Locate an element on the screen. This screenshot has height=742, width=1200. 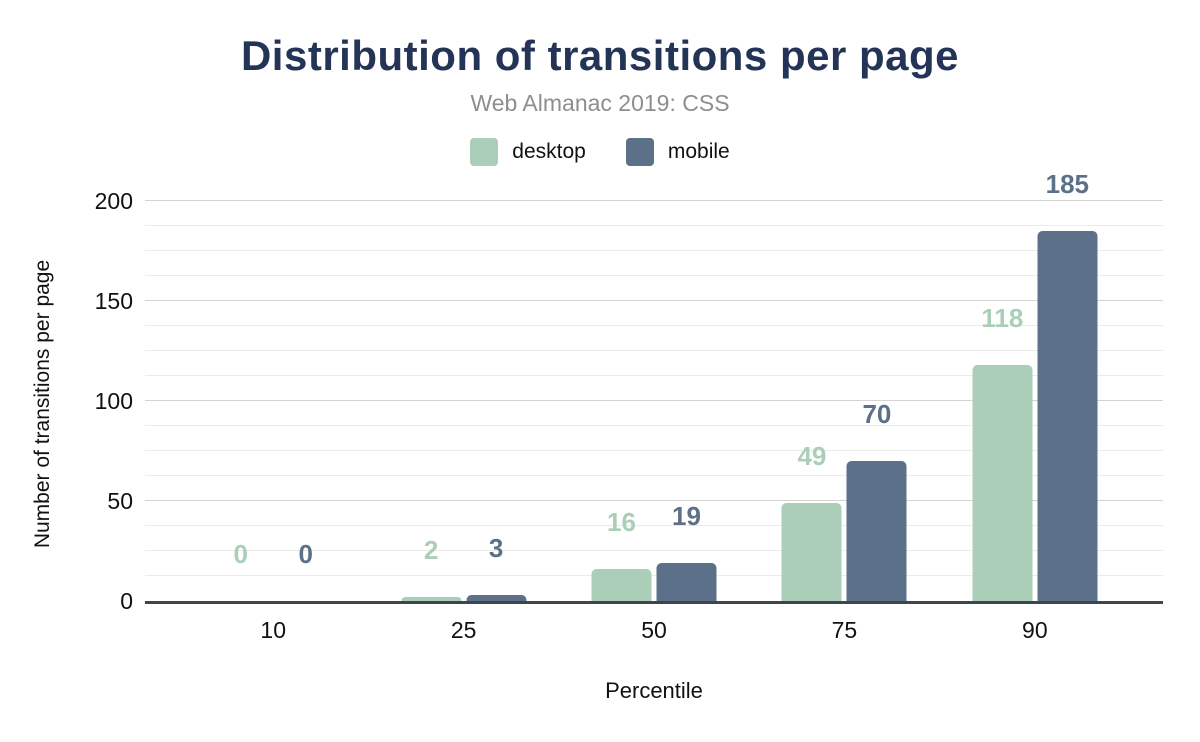
bar-mobile-p90 is located at coordinates (1067, 416).